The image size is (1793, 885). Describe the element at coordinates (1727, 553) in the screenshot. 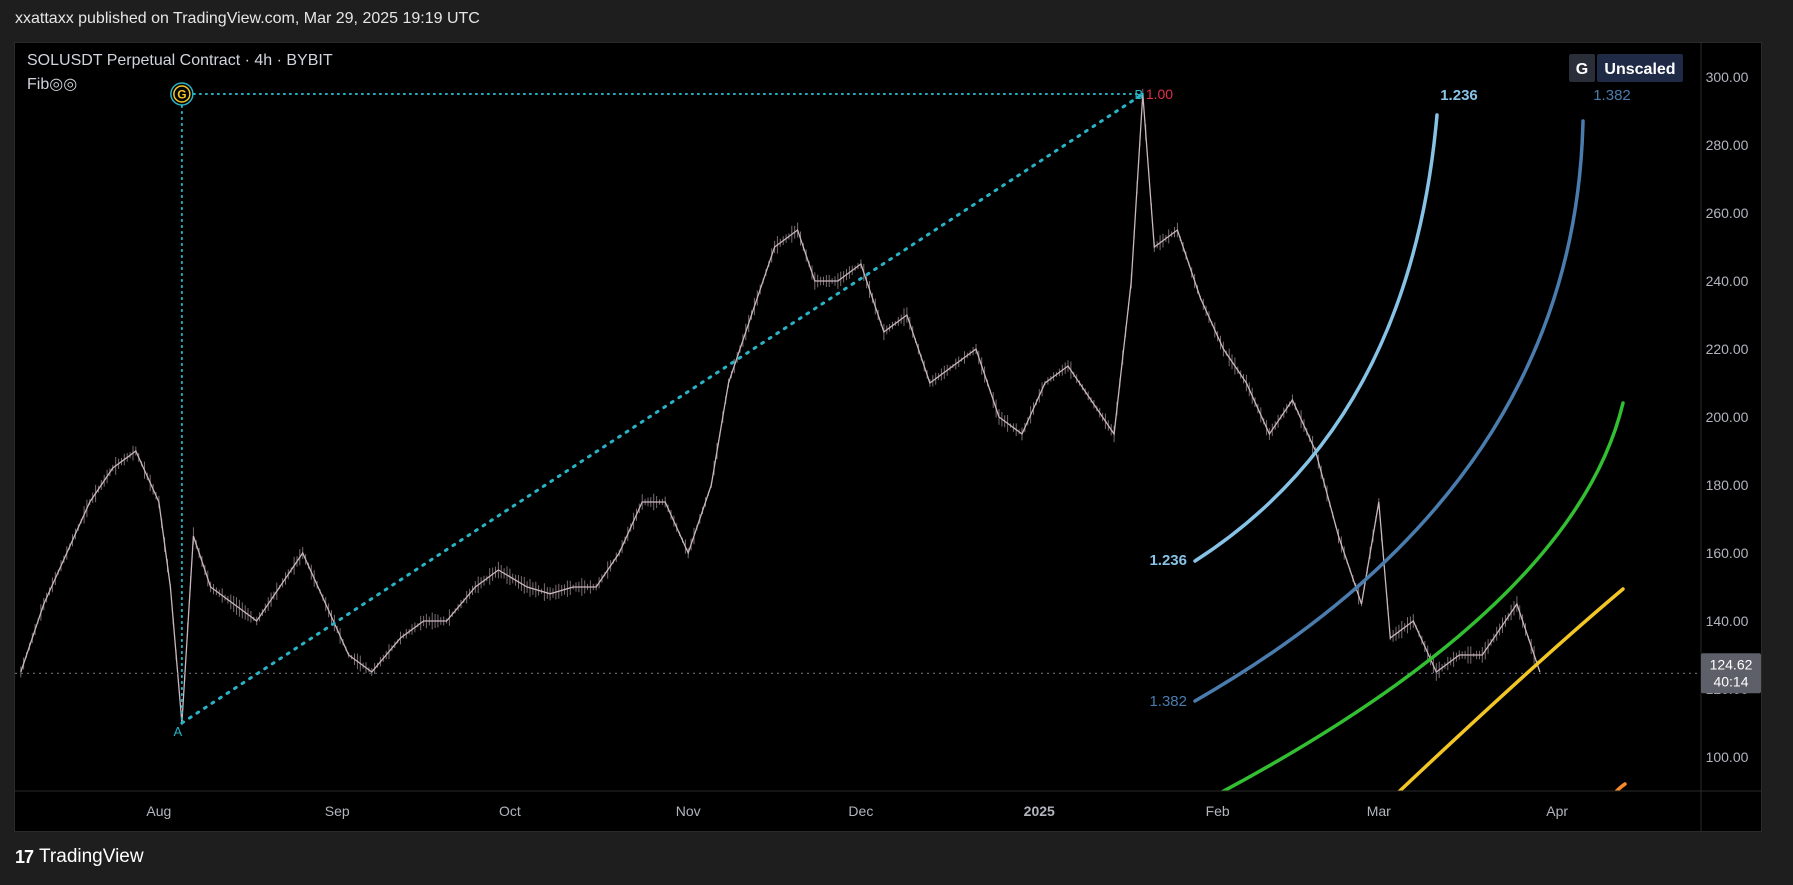

I see `y-tick-label: 160.00` at that location.